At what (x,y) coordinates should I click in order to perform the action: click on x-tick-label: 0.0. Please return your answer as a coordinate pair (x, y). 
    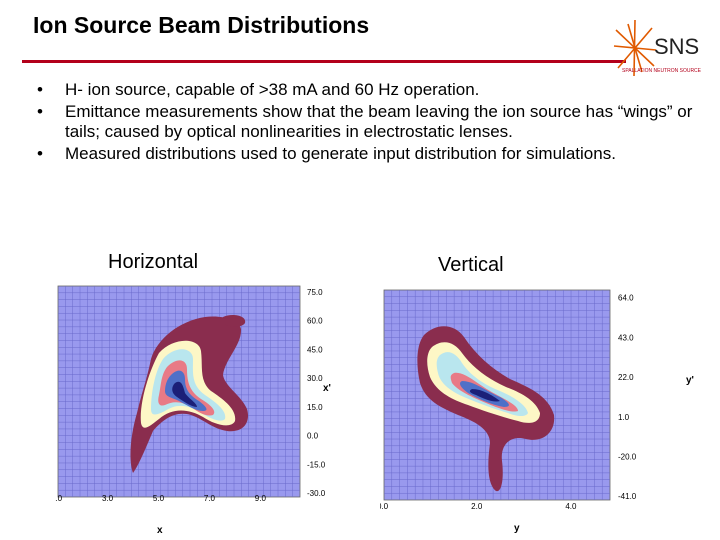
    Looking at the image, I should click on (384, 506).